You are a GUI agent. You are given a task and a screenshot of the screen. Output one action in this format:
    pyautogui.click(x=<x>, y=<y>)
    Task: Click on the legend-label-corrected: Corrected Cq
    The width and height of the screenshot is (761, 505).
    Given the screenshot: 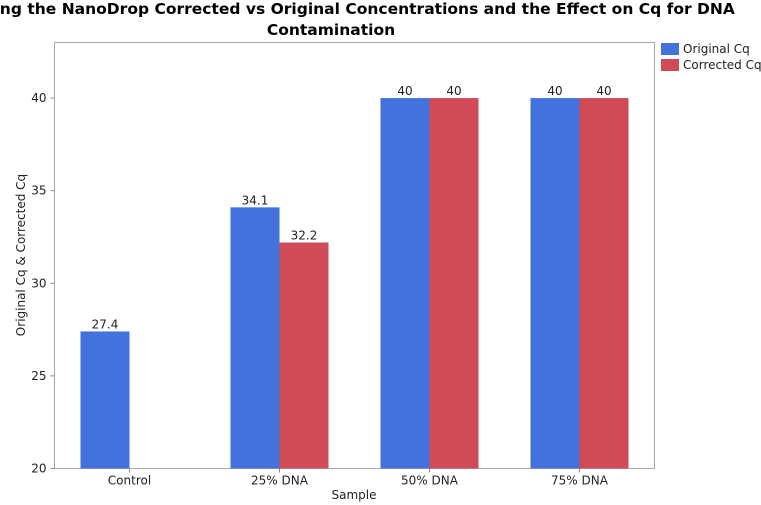 What is the action you would take?
    pyautogui.click(x=722, y=65)
    